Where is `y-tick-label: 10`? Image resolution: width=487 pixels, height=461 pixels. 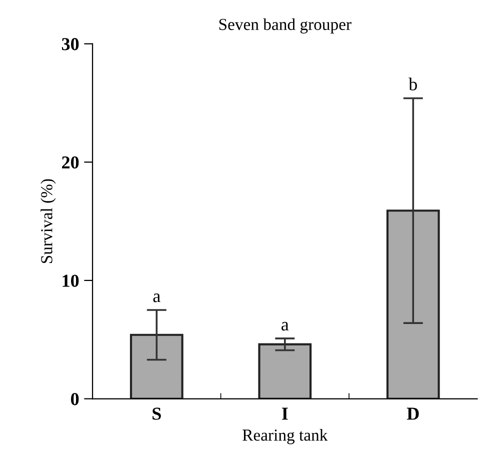 y-tick-label: 10 is located at coordinates (70, 280).